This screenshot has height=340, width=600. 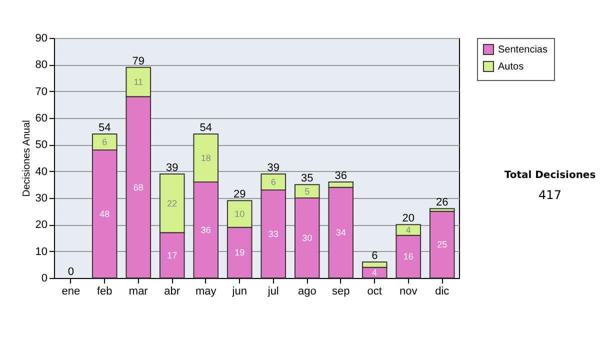 I want to click on data-label: 25, so click(x=442, y=245).